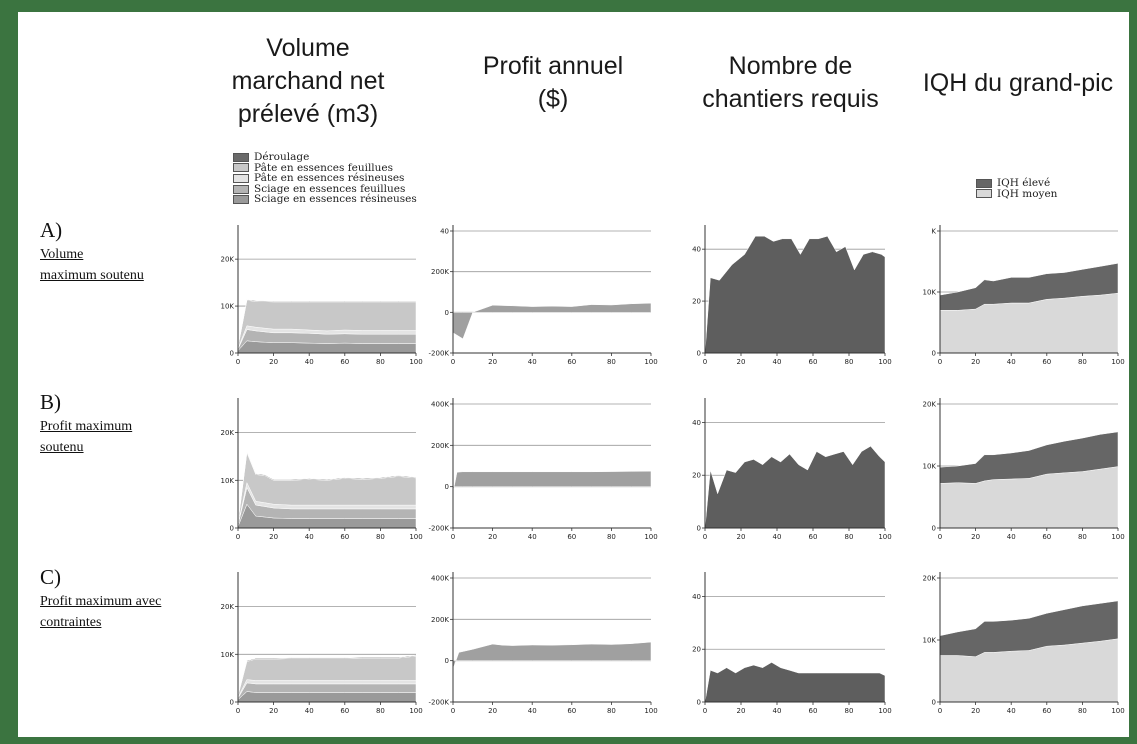 The width and height of the screenshot is (1137, 744). Describe the element at coordinates (322, 643) in the screenshot. I see `chart-C-volume: 0 10K 20K 0 20 40 60 80 100` at that location.